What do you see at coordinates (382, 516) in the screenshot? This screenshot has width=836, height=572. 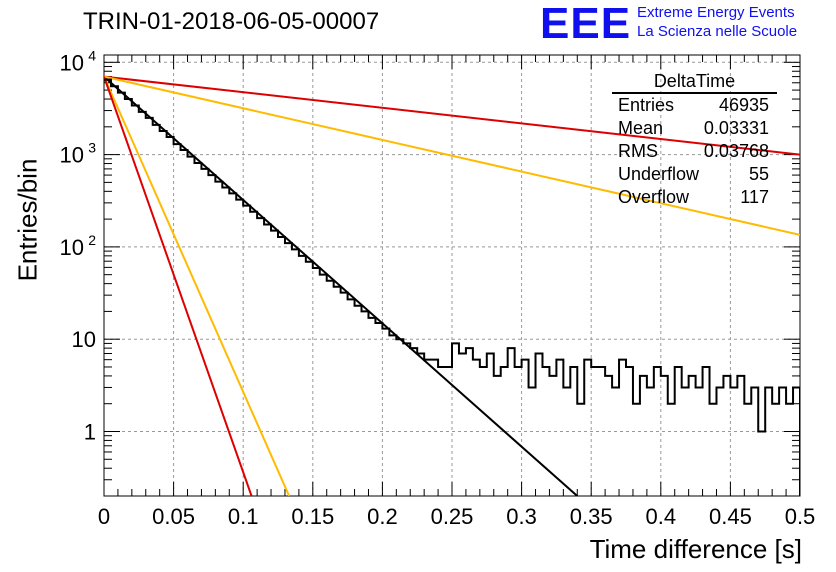 I see `x-tick-label: 0.2` at bounding box center [382, 516].